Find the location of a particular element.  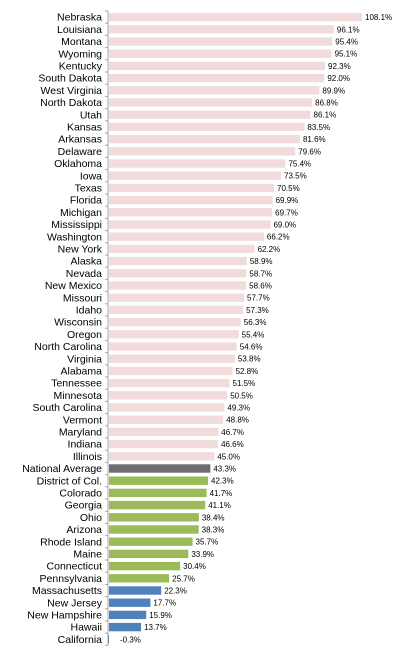

value-label: 25.7% is located at coordinates (183, 578).